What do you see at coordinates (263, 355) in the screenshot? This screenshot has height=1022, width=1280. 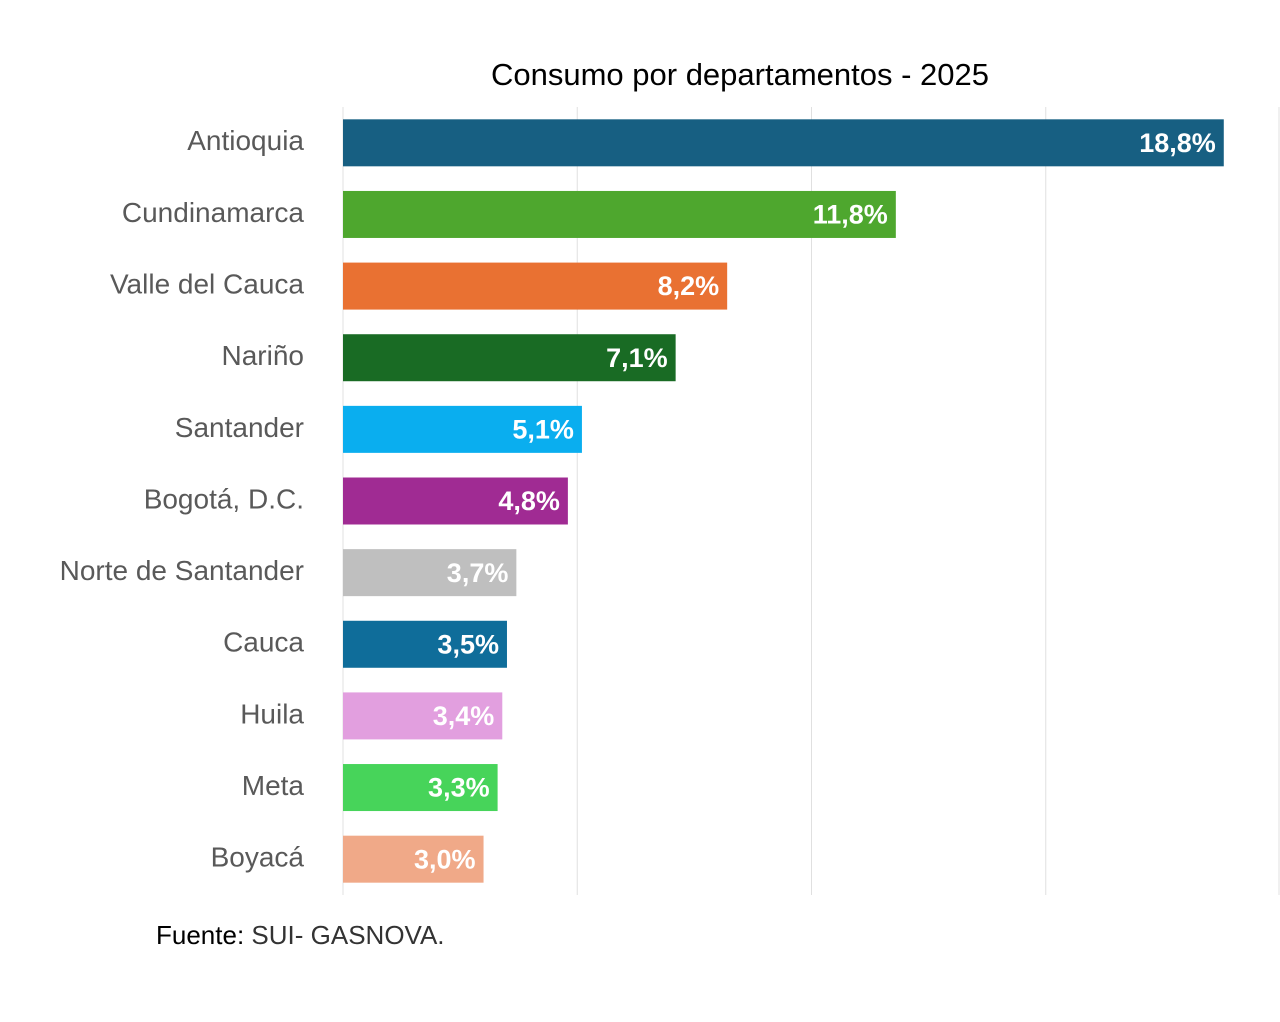 I see `category-label: Nariño` at bounding box center [263, 355].